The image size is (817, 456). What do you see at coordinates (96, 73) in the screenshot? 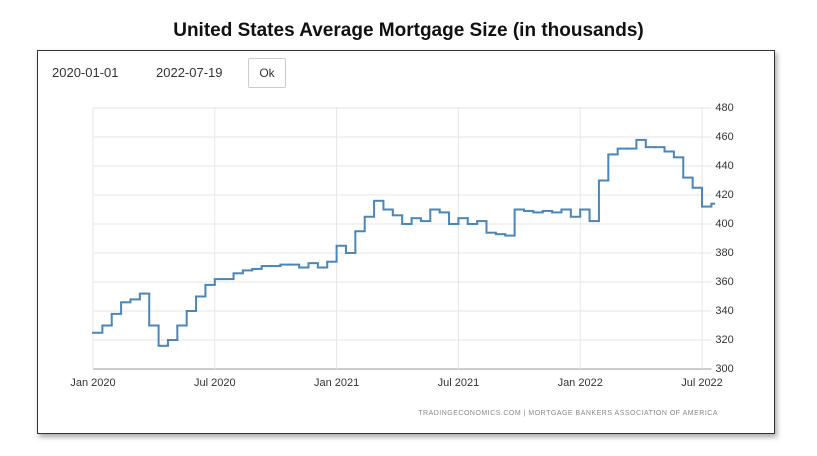
I see `start-date-input: 2020-01-01` at bounding box center [96, 73].